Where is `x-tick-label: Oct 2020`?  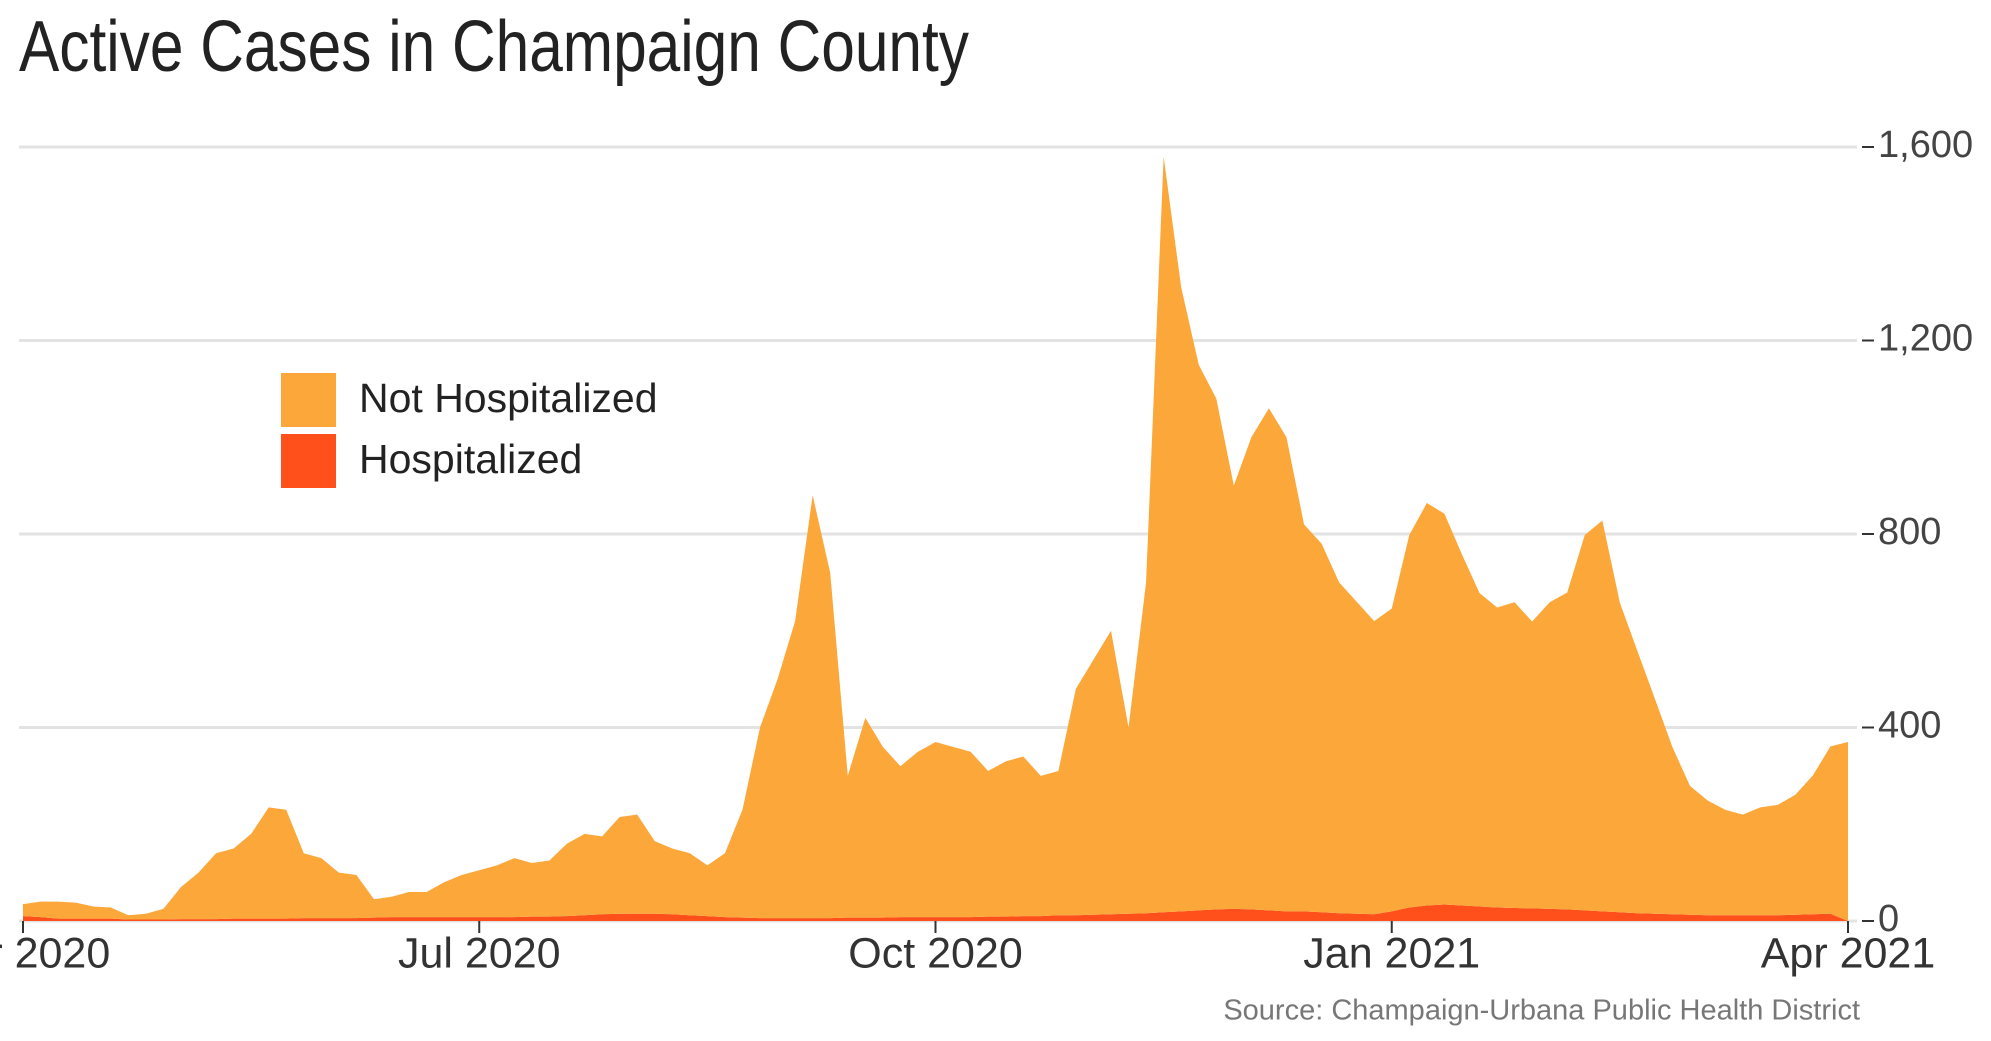 x-tick-label: Oct 2020 is located at coordinates (935, 953).